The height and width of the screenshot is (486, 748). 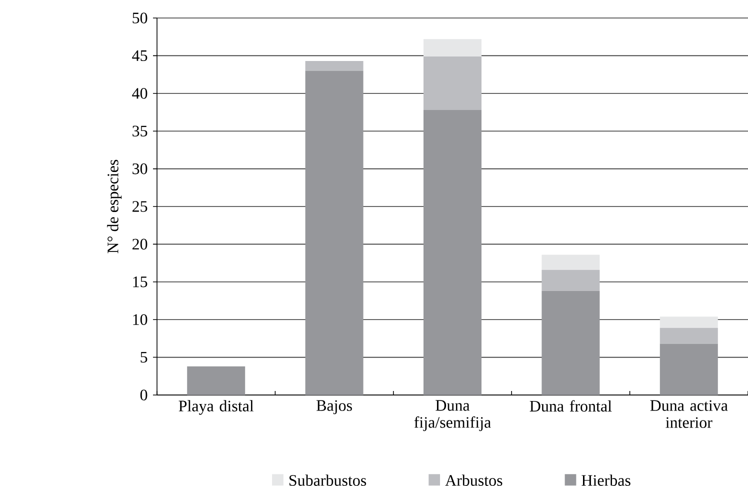 I want to click on y-tick-label: 5, so click(x=144, y=357).